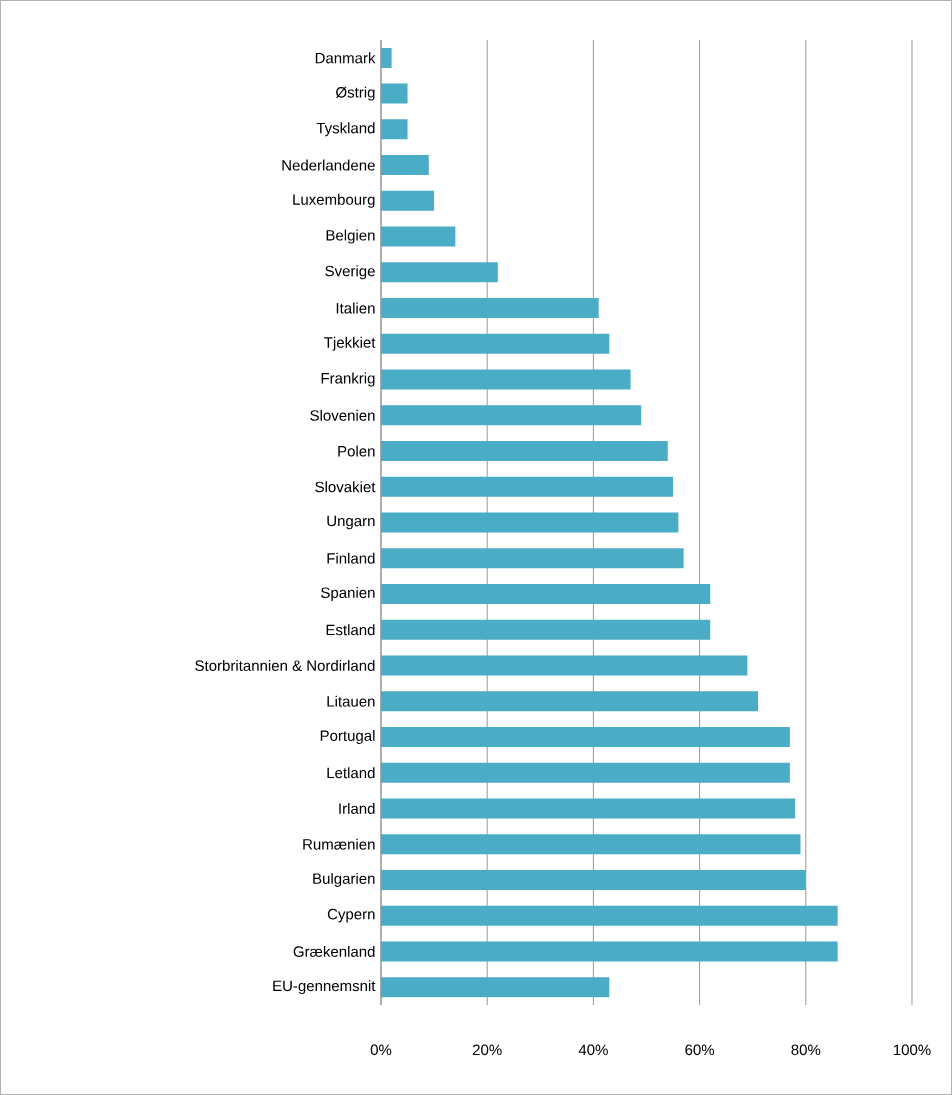 This screenshot has height=1095, width=952. Describe the element at coordinates (334, 200) in the screenshot. I see `y-tick-label: Luxembourg` at that location.